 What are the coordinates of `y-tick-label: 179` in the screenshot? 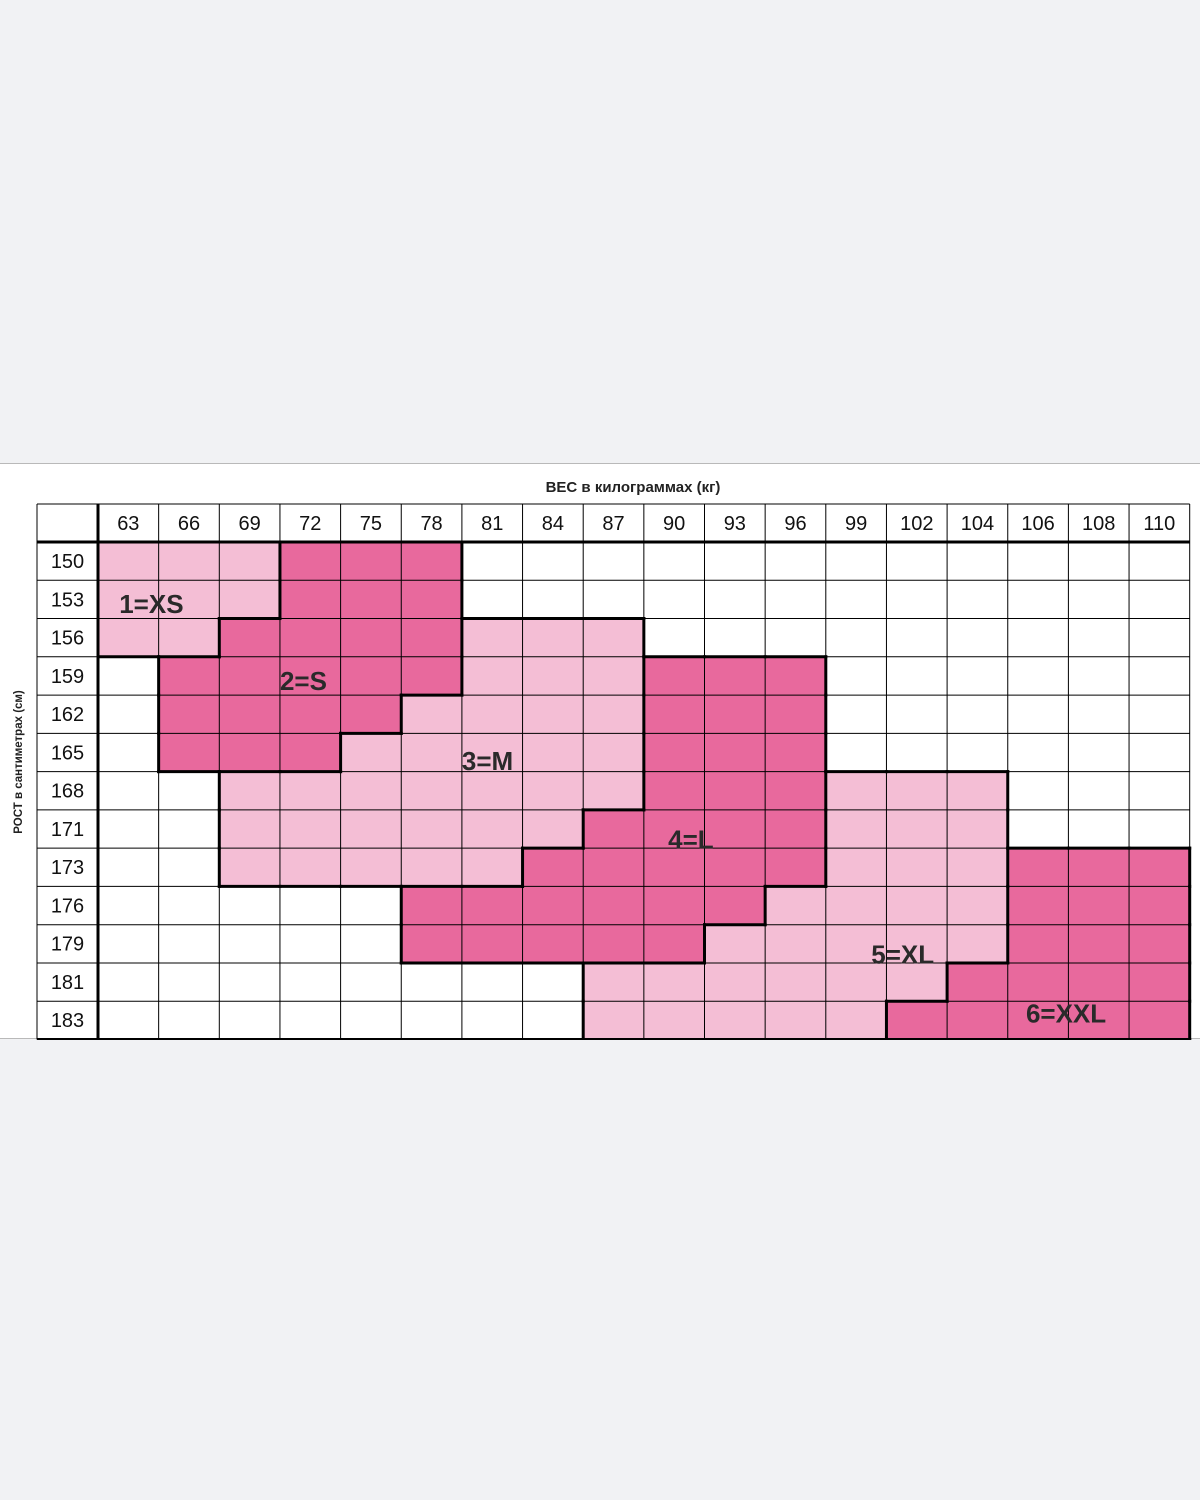 It's located at (67, 945).